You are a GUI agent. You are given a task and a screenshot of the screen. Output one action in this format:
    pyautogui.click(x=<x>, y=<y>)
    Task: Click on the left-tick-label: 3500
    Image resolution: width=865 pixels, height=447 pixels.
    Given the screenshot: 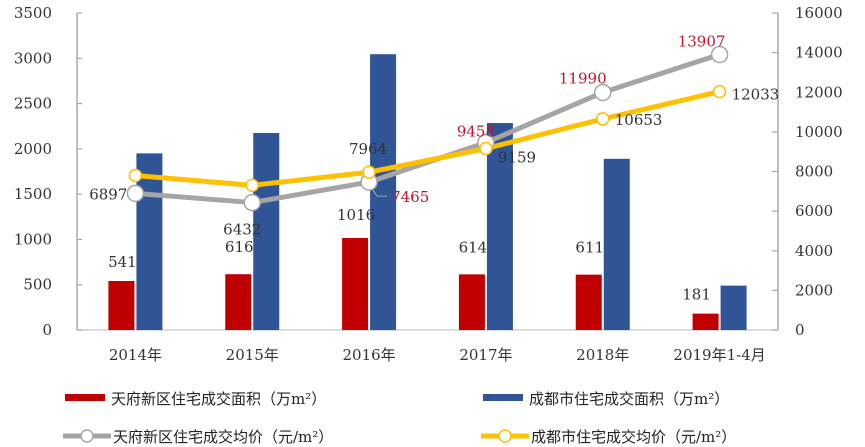 What is the action you would take?
    pyautogui.click(x=33, y=13)
    